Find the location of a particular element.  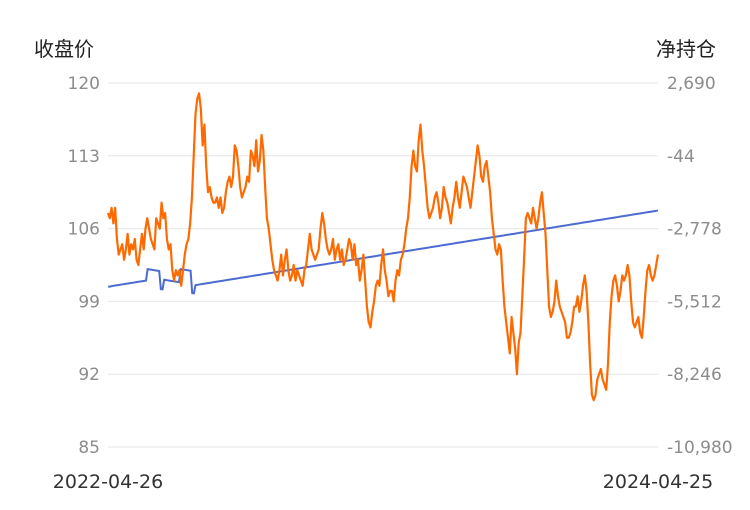

left-tick-label: 85 is located at coordinates (89, 448).